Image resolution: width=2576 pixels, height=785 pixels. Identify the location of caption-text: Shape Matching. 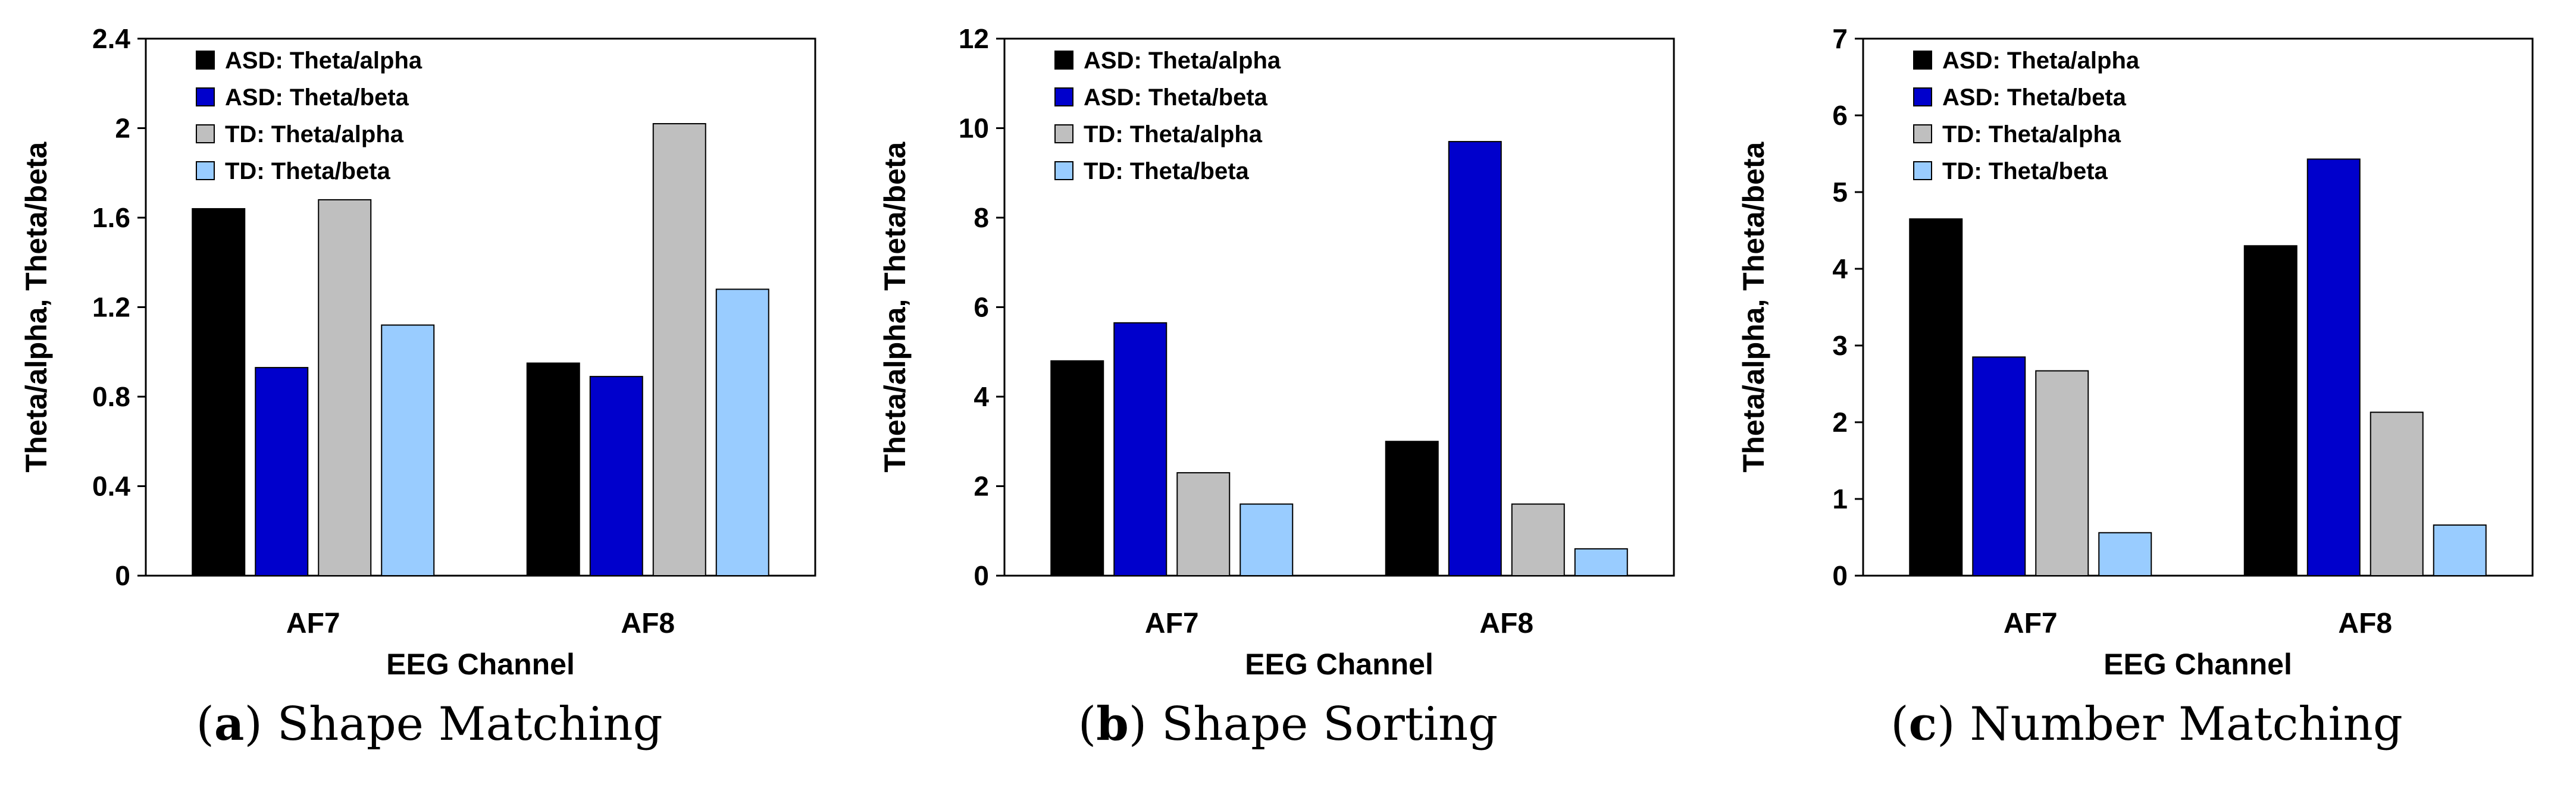
(470, 724).